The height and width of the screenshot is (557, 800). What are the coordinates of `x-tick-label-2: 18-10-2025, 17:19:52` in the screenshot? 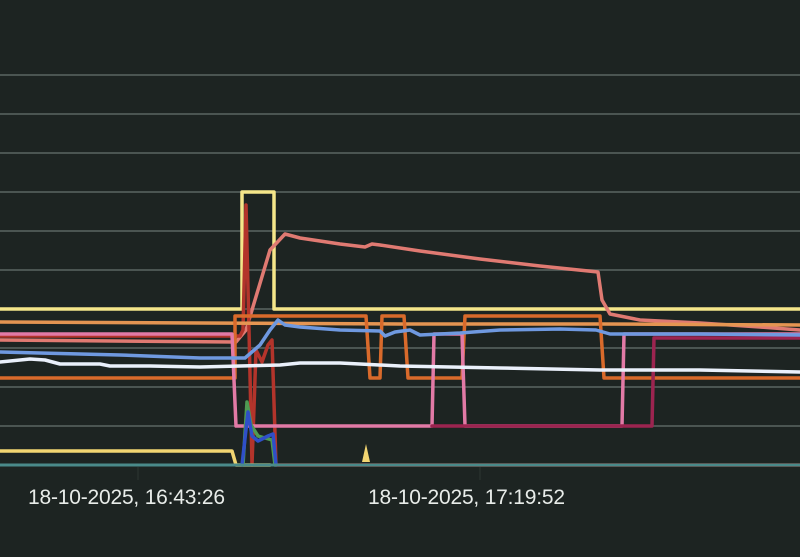 It's located at (466, 497).